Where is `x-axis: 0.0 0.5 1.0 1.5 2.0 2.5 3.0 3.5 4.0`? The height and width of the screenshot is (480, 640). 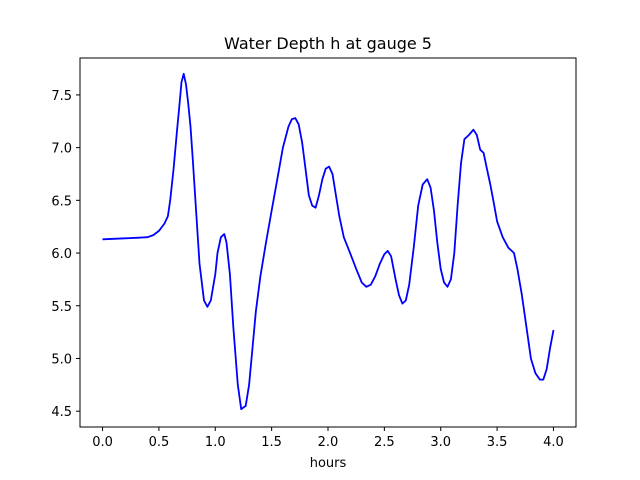
x-axis: 0.0 0.5 1.0 1.5 2.0 2.5 3.0 3.5 4.0 is located at coordinates (328, 438).